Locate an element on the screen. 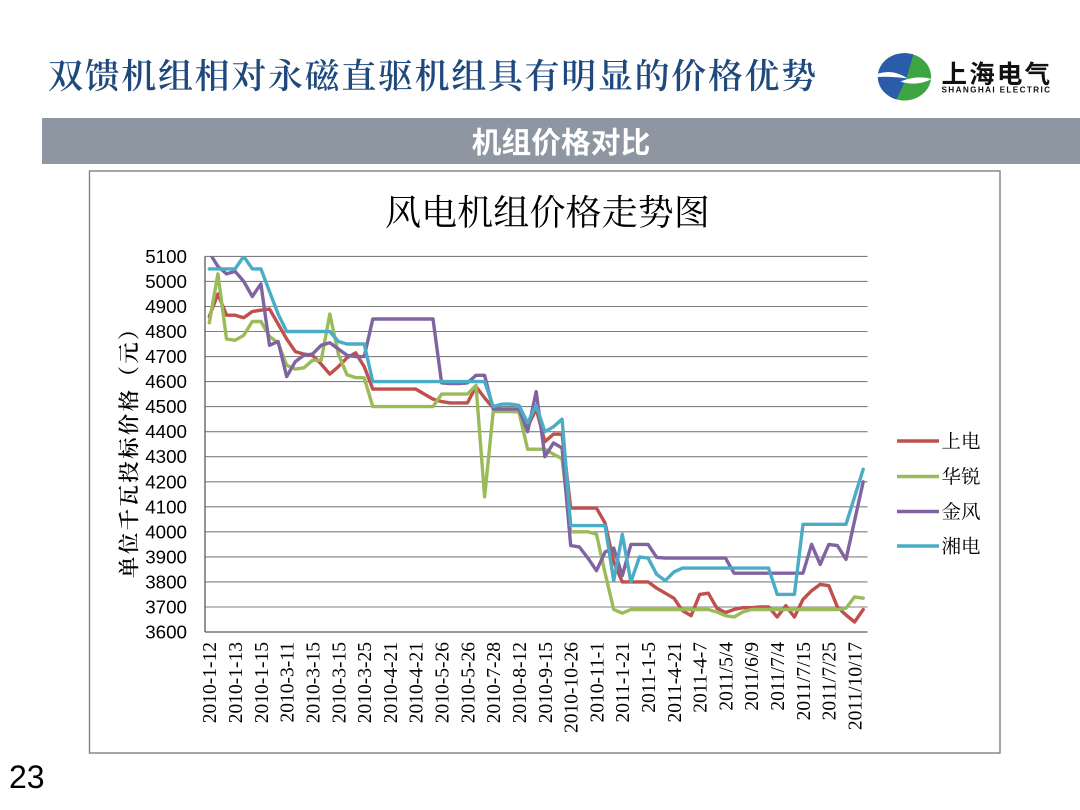 The height and width of the screenshot is (810, 1080). svg-text: 2010-1-15 is located at coordinates (262, 682).